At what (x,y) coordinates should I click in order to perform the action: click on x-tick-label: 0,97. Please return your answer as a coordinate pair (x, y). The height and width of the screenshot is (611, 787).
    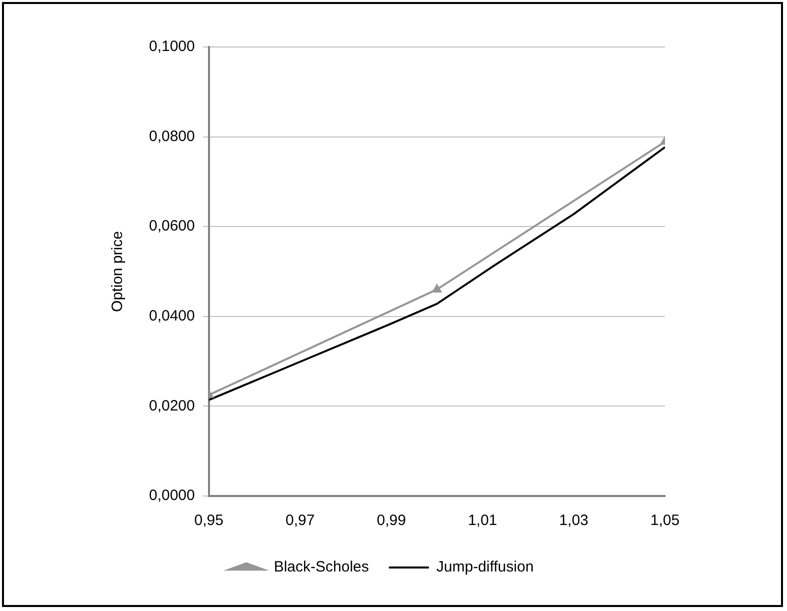
    Looking at the image, I should click on (300, 521).